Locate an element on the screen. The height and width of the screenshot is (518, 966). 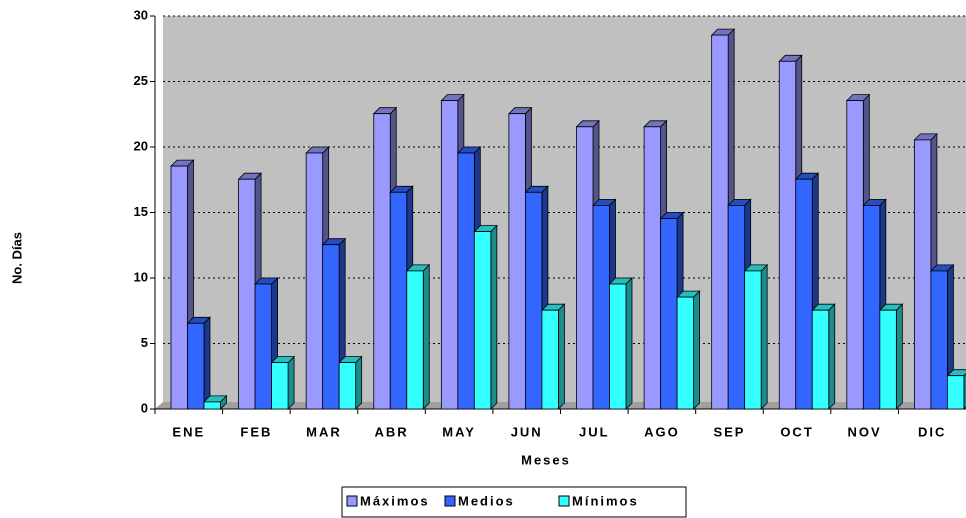
legend-label: Máximos is located at coordinates (395, 500).